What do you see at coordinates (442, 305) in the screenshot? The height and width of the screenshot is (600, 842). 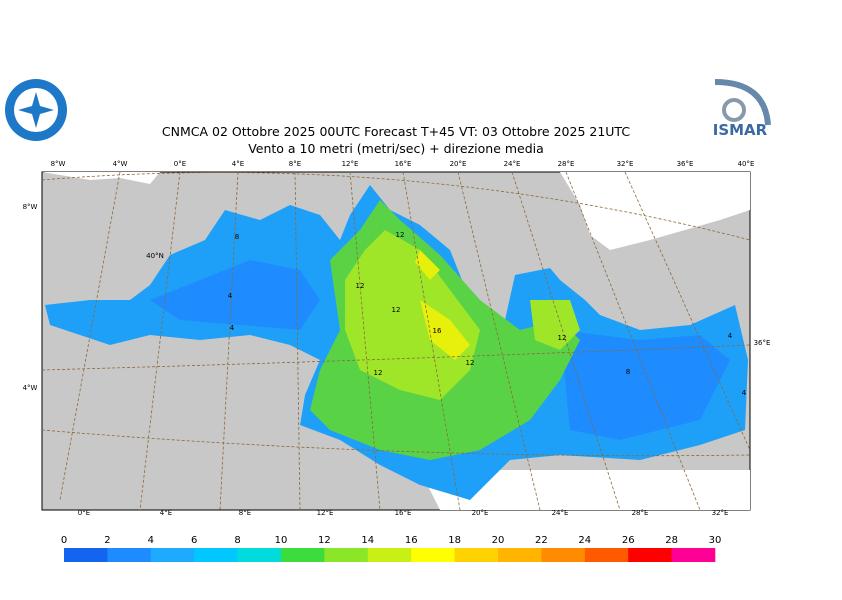 I see `sea-strong` at bounding box center [442, 305].